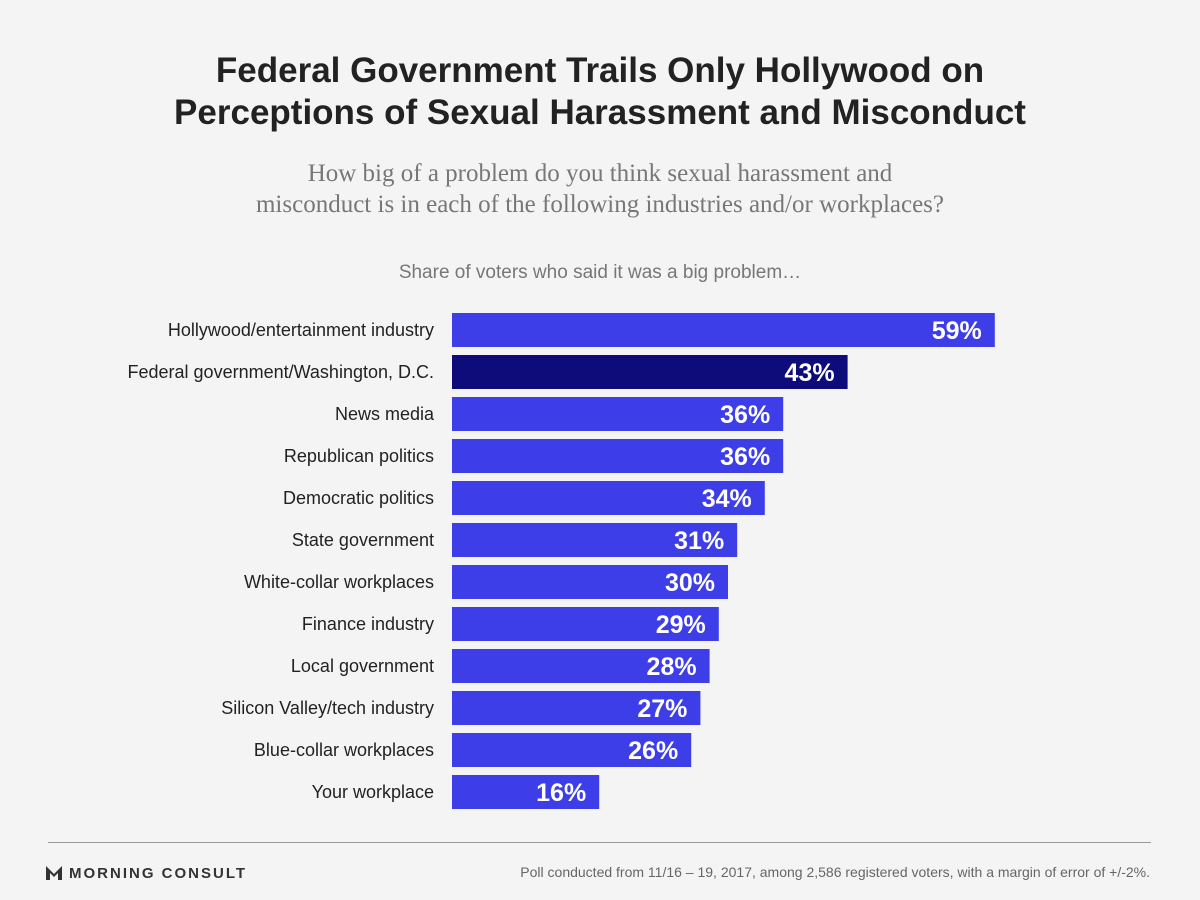  Describe the element at coordinates (526, 792) in the screenshot. I see `bar-your-workplace` at that location.